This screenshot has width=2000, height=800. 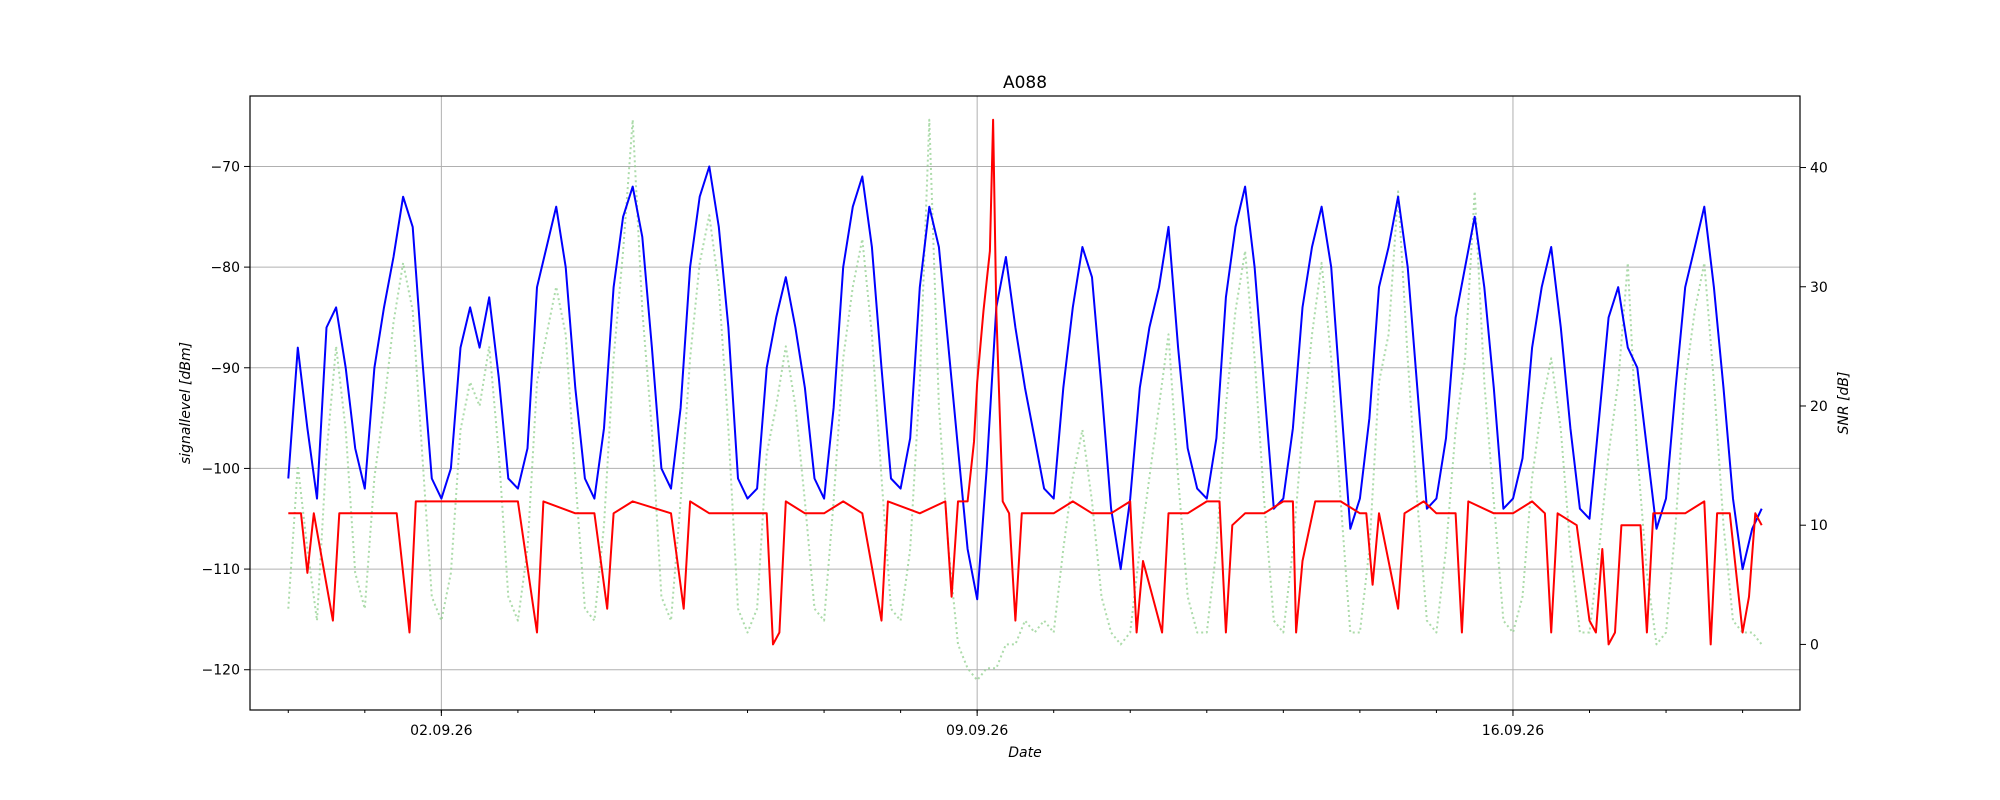 I want to click on x-tick-label: 16.09.26, so click(x=1513, y=731).